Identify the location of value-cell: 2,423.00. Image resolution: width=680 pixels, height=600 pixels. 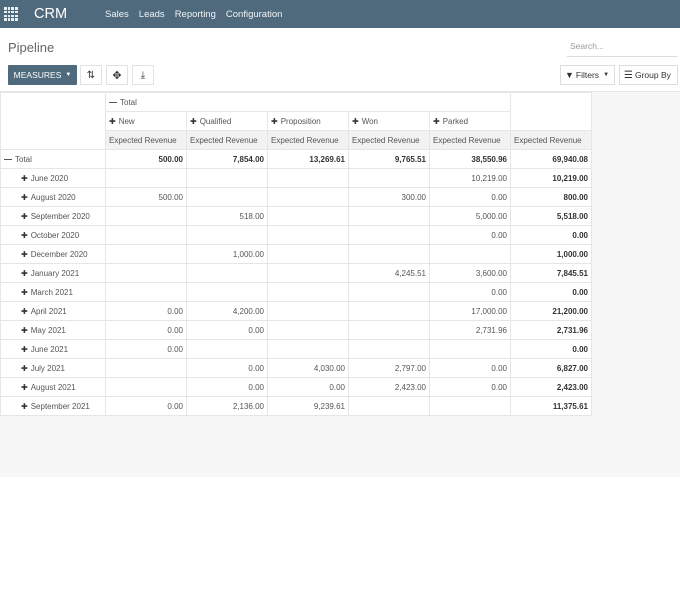
(389, 387).